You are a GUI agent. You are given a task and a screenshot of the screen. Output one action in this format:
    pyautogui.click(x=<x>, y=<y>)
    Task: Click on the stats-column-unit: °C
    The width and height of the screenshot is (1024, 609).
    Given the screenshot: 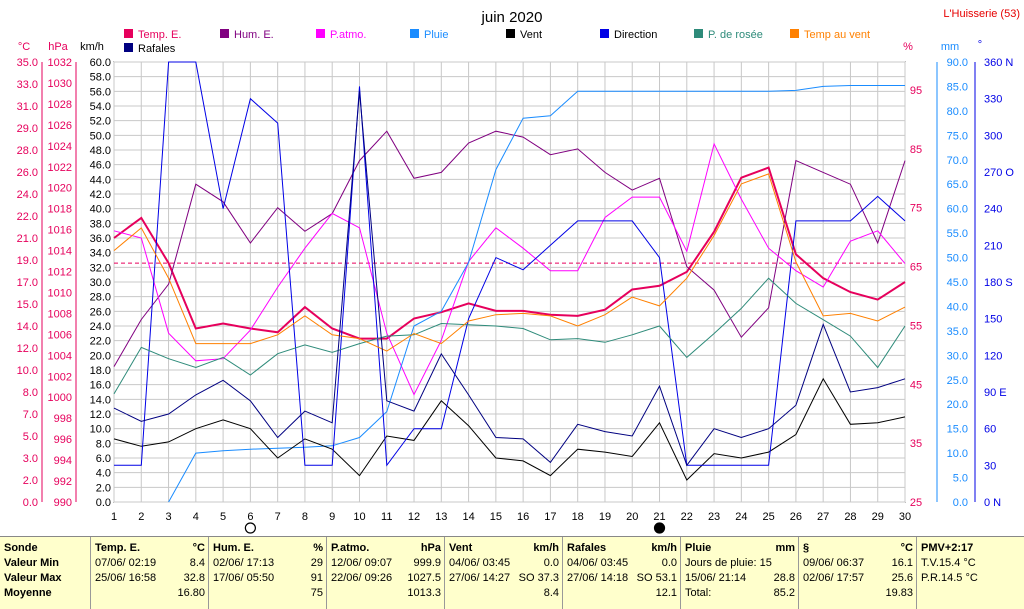 What is the action you would take?
    pyautogui.click(x=198, y=548)
    